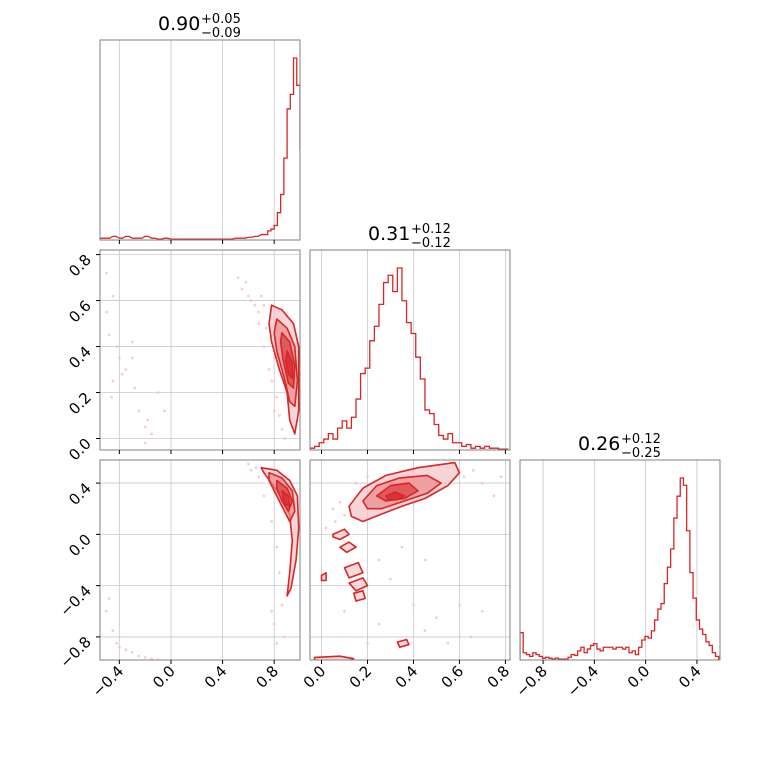 Image resolution: width=760 pixels, height=760 pixels. I want to click on x-tick-label: 0.0, so click(164, 677).